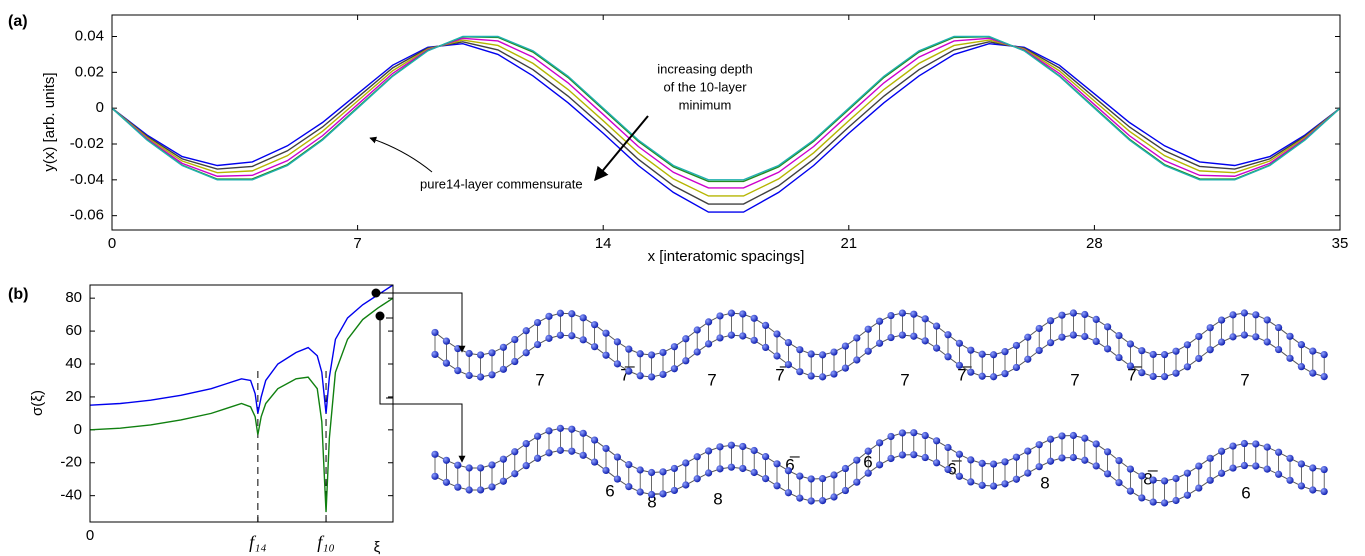  Describe the element at coordinates (71, 462) in the screenshot. I see `y-tick-label: -20` at that location.